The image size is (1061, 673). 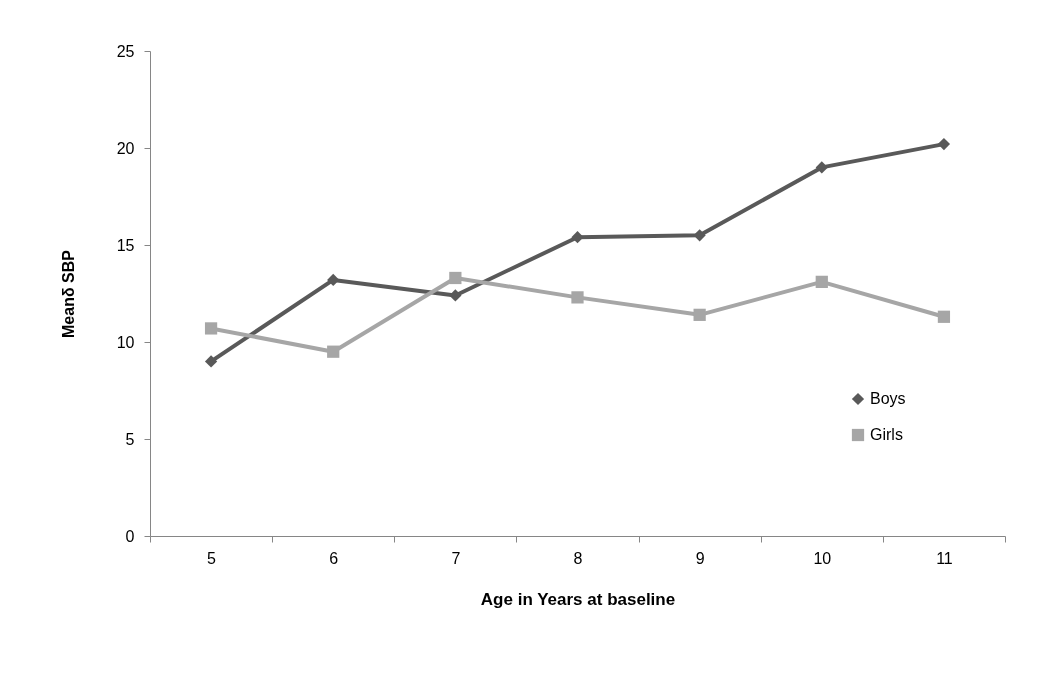 I want to click on y-tick-label: 25, so click(x=125, y=51).